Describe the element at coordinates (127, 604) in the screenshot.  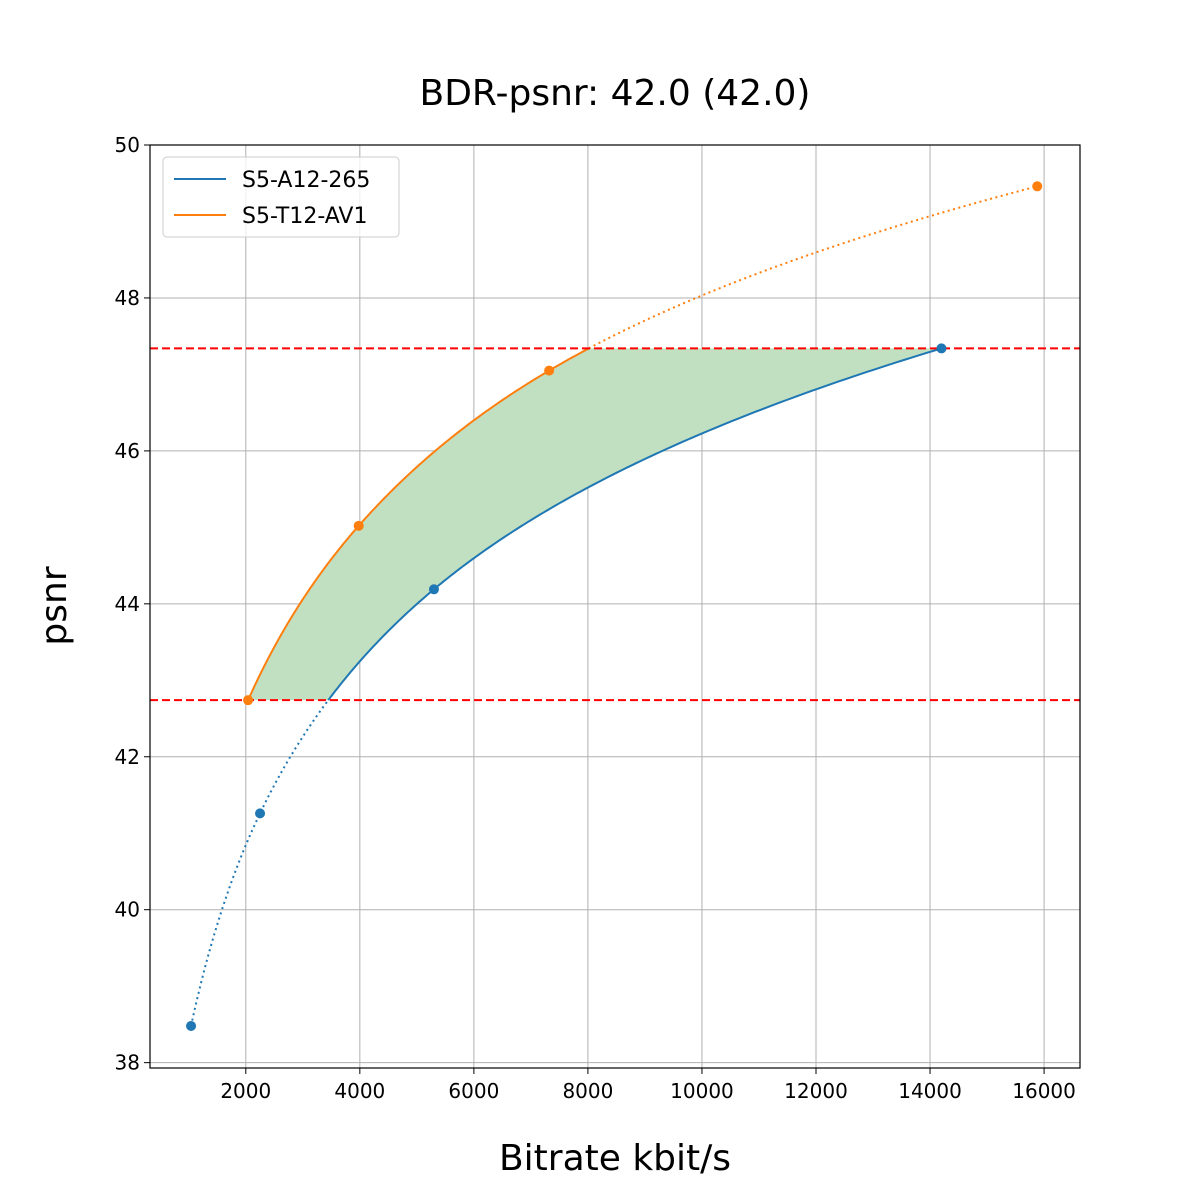
I see `y-tick-label: 44` at that location.